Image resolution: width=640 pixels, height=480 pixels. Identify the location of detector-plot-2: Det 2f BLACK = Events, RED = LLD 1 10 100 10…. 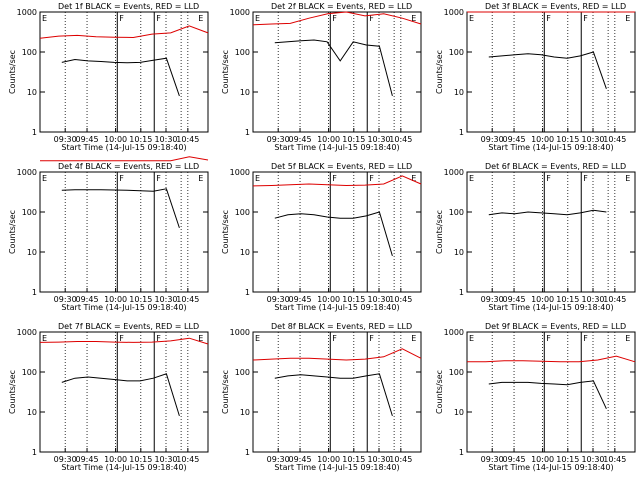
(321, 77).